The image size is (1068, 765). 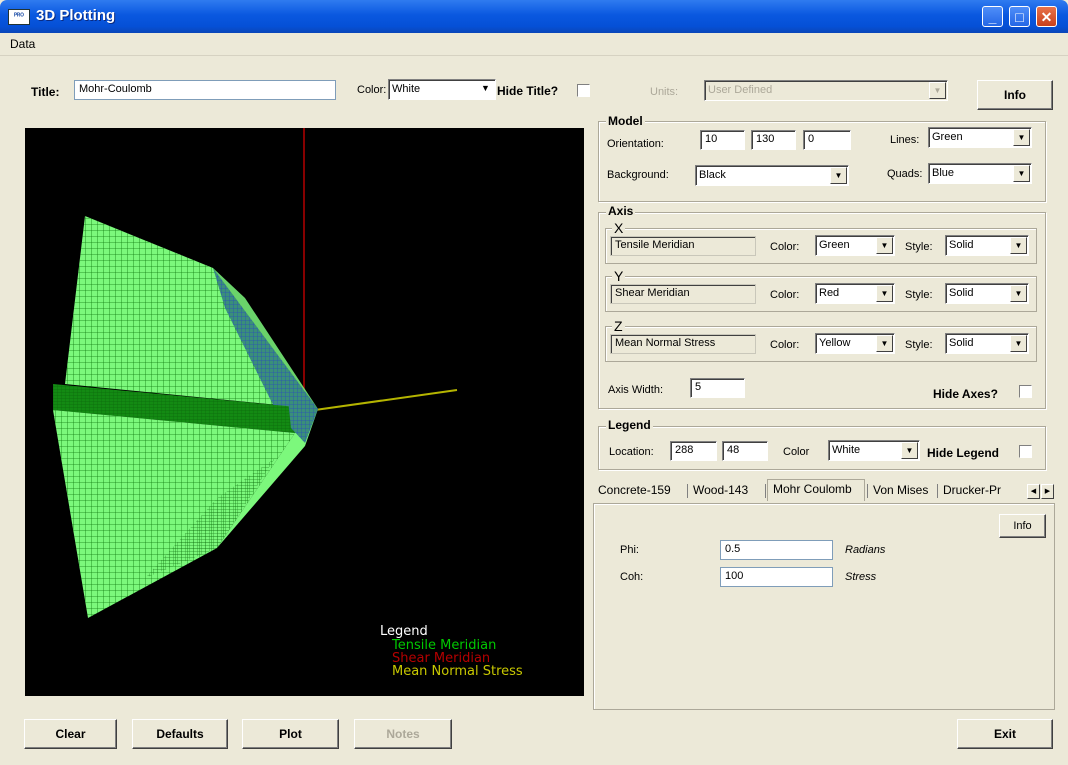 What do you see at coordinates (1022, 526) in the screenshot?
I see `tab-info-button: Info` at bounding box center [1022, 526].